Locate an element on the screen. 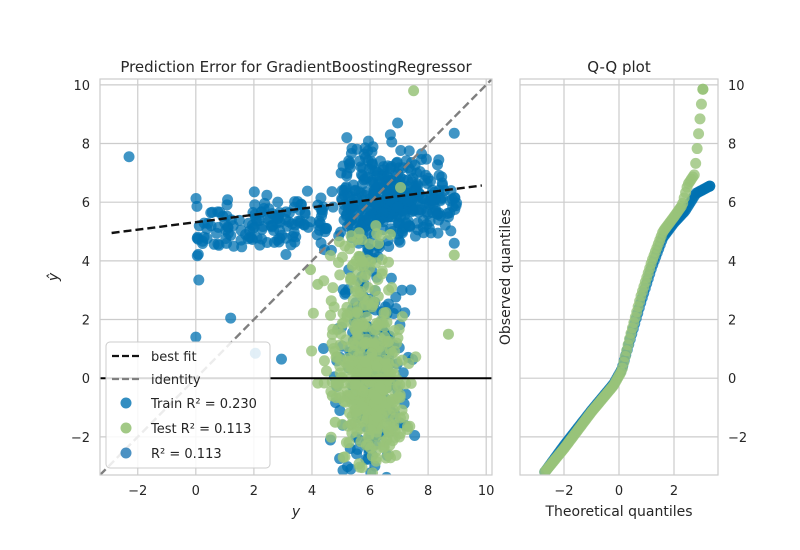 Image resolution: width=800 pixels, height=550 pixels. legend-r2-label: R² = 0.113 is located at coordinates (186, 454).